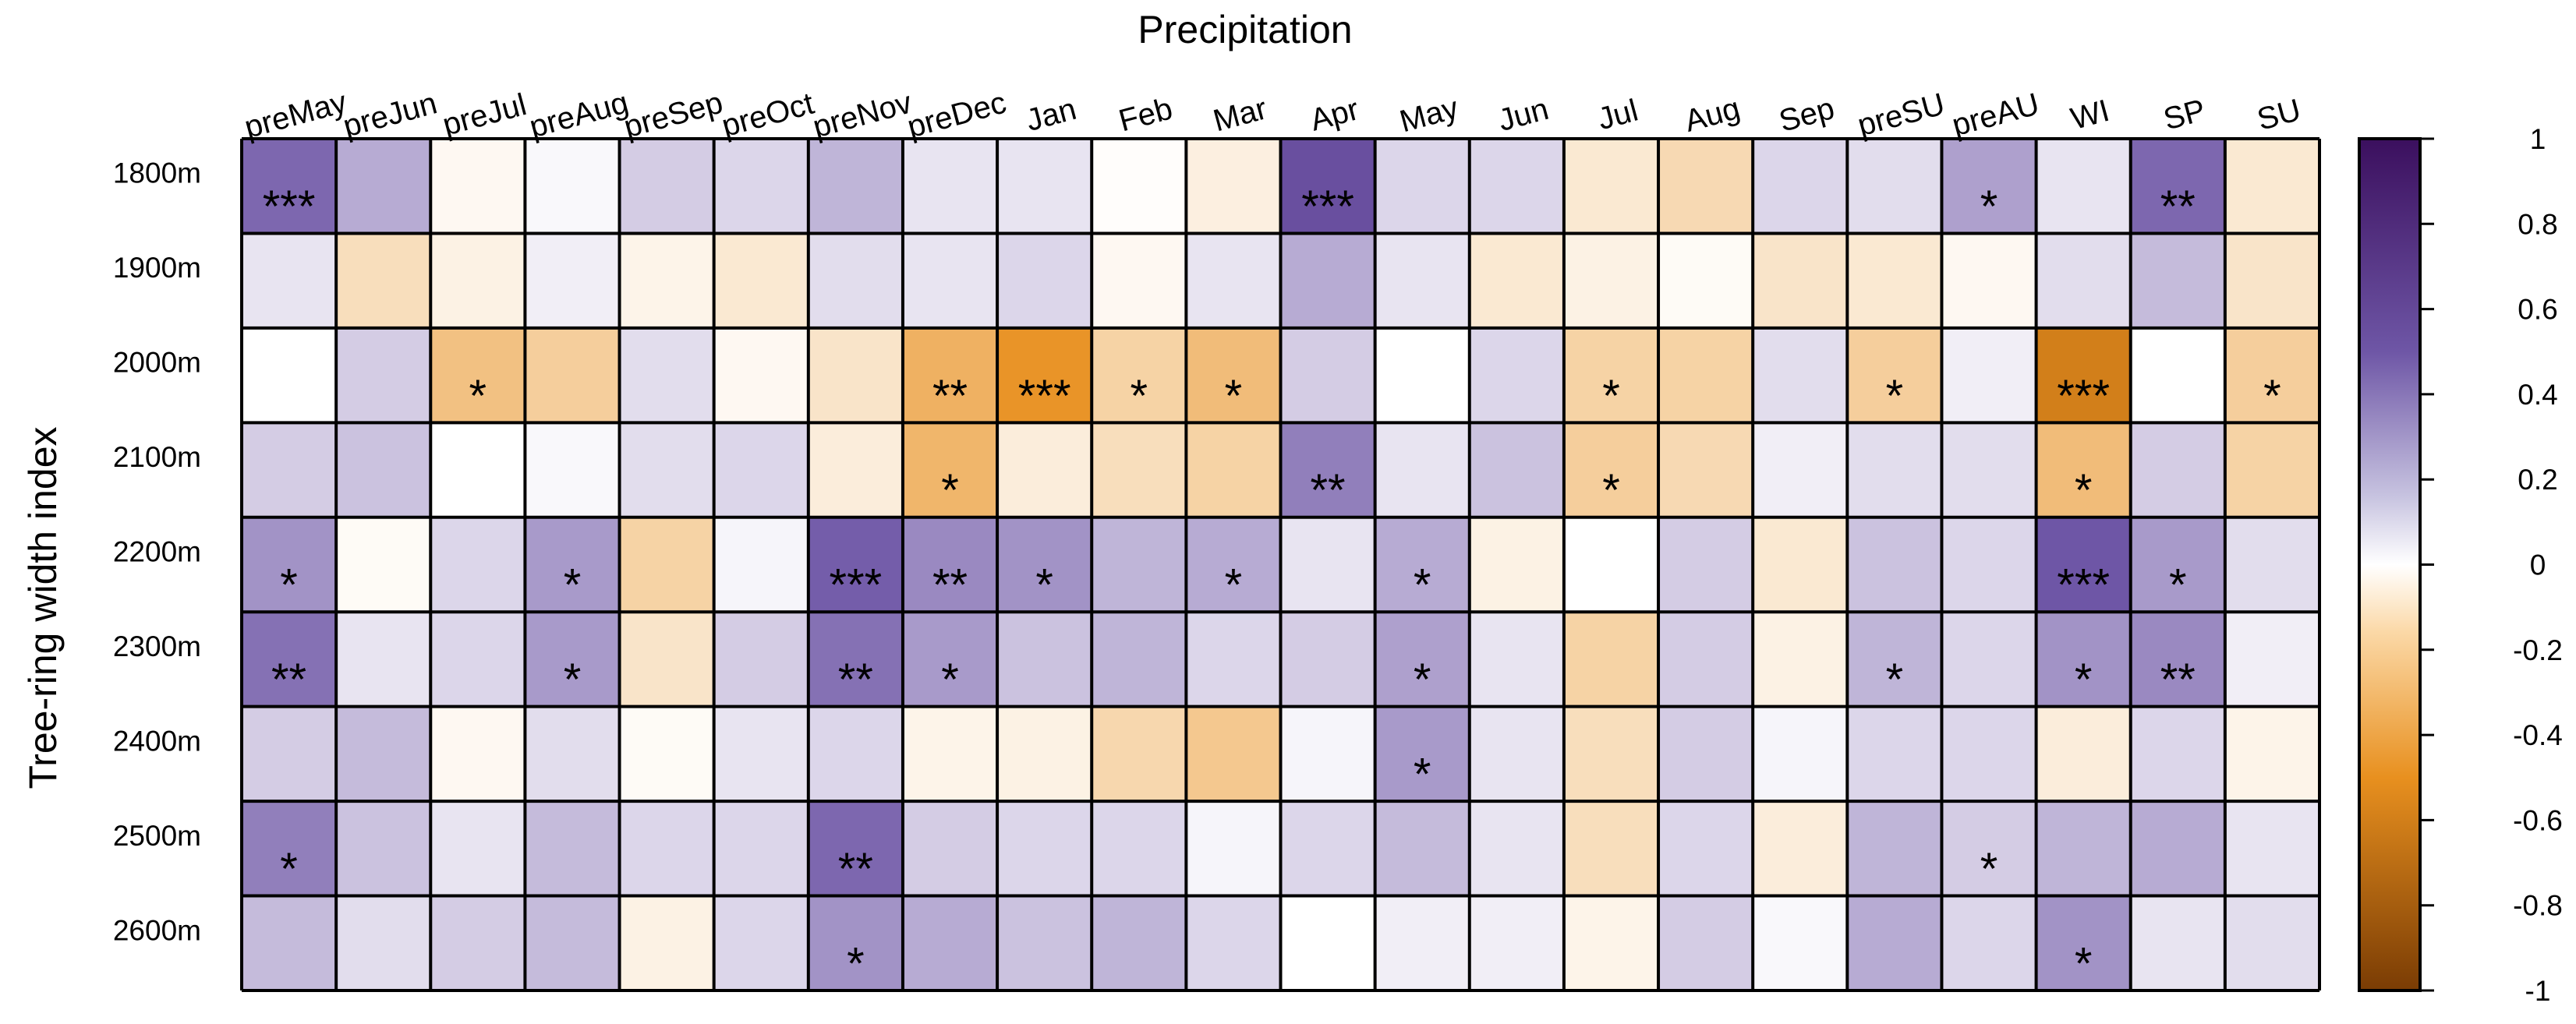 The height and width of the screenshot is (1024, 2576). I want to click on column-label: preSU, so click(1901, 115).